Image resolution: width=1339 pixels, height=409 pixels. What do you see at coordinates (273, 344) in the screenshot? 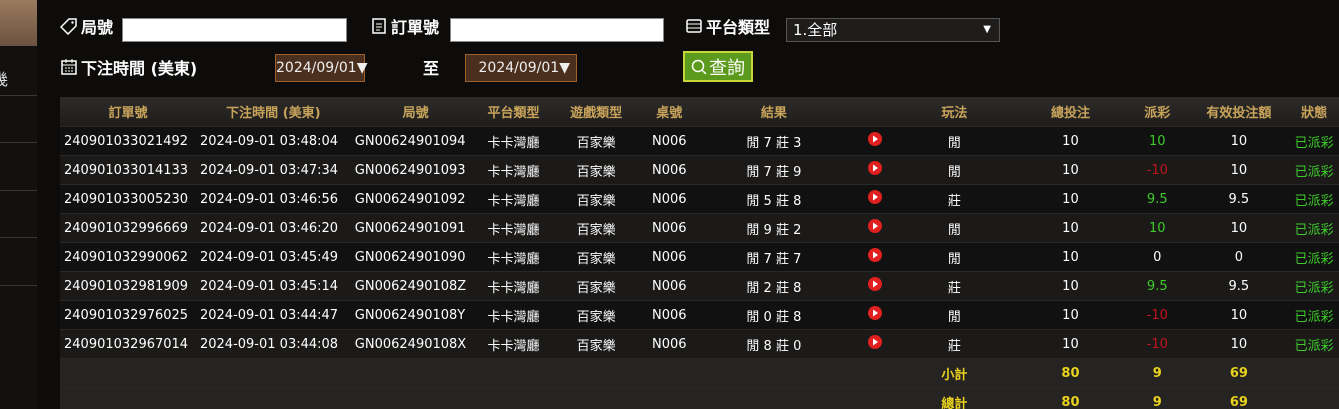
I see `table-cell: 2024-09-01 03:44:08` at bounding box center [273, 344].